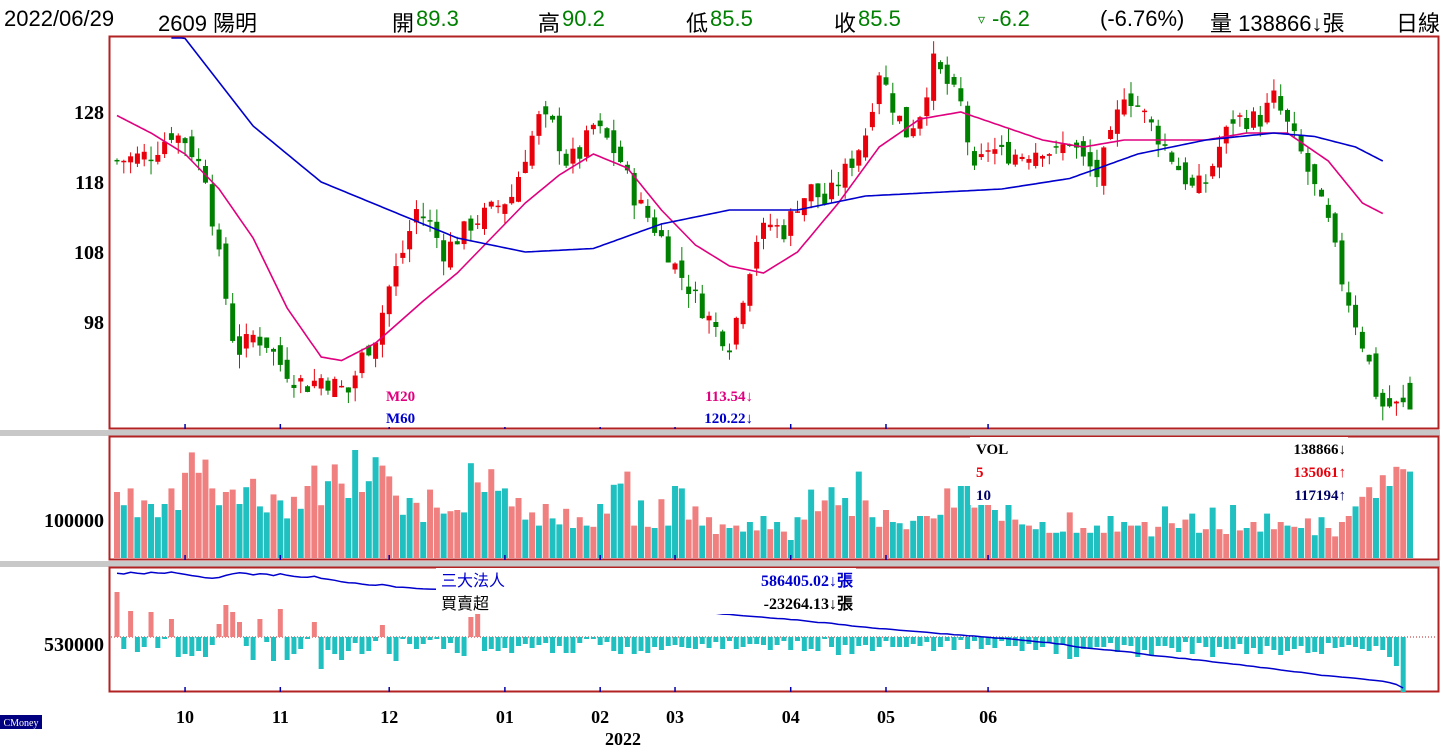 This screenshot has width=1440, height=750. What do you see at coordinates (21, 723) in the screenshot?
I see `cmoney-watermark: CMoney` at bounding box center [21, 723].